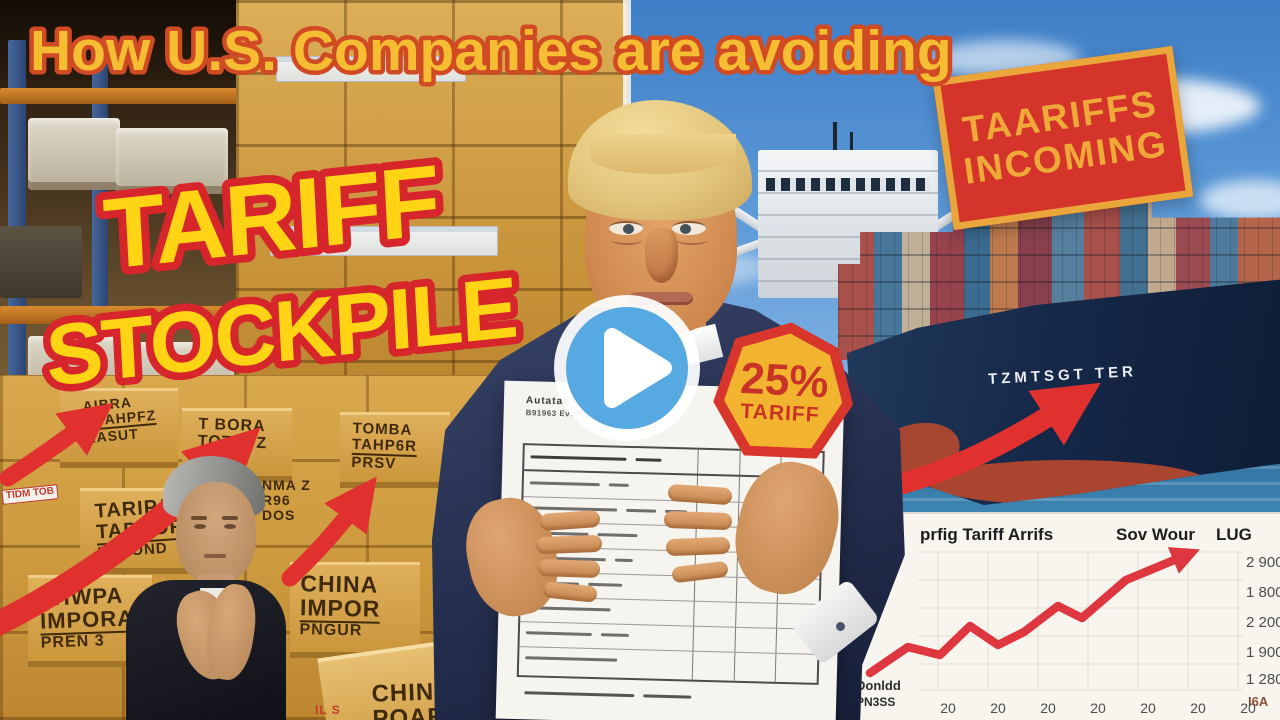 The image size is (1280, 720). I want to click on badge-value: 25%, so click(784, 380).